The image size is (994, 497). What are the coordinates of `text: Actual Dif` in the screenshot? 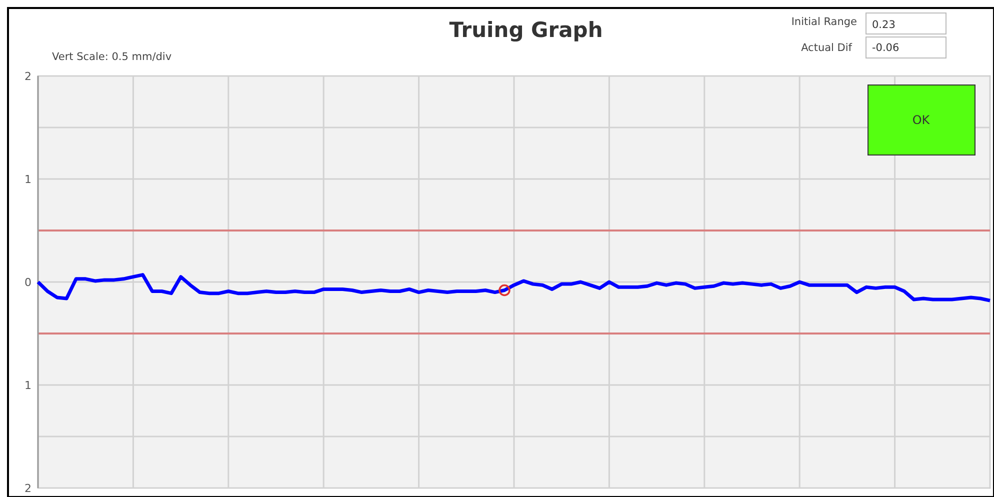 It's located at (826, 48).